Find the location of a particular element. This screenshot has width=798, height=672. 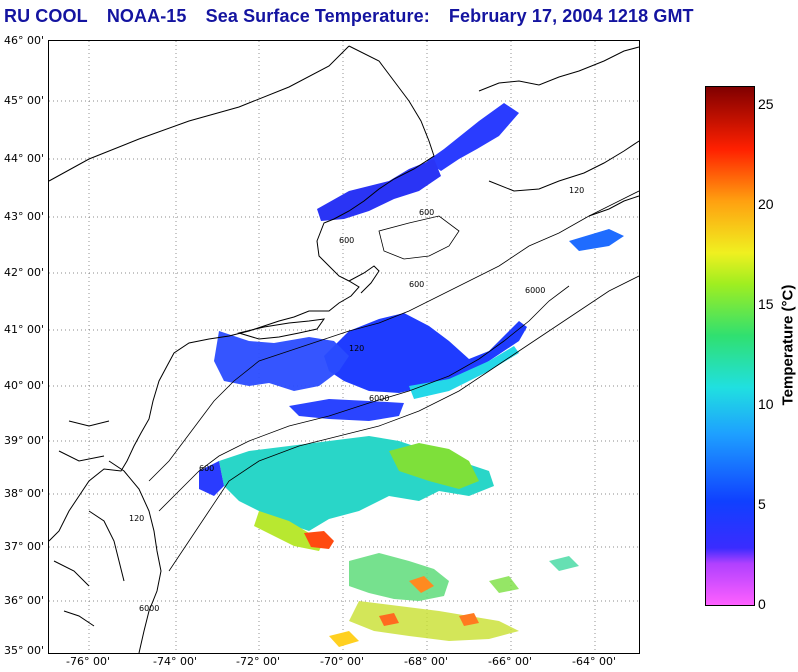

sst-patch-southern-speckles is located at coordinates (454, 600).